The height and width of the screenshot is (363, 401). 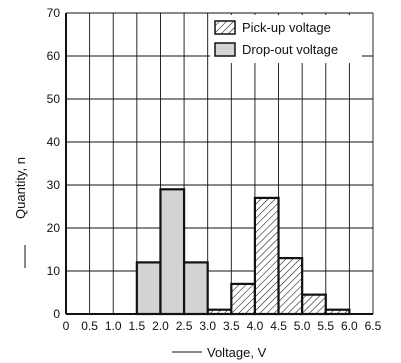 I want to click on x-tick-label: 4.5, so click(x=278, y=326).